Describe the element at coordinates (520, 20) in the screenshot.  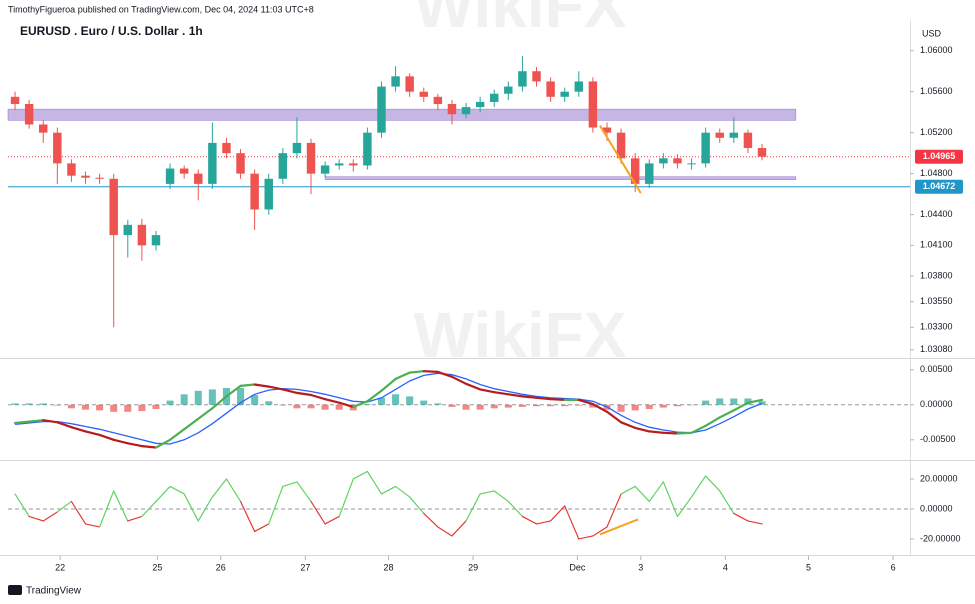
I see `watermark: WikiFX` at that location.